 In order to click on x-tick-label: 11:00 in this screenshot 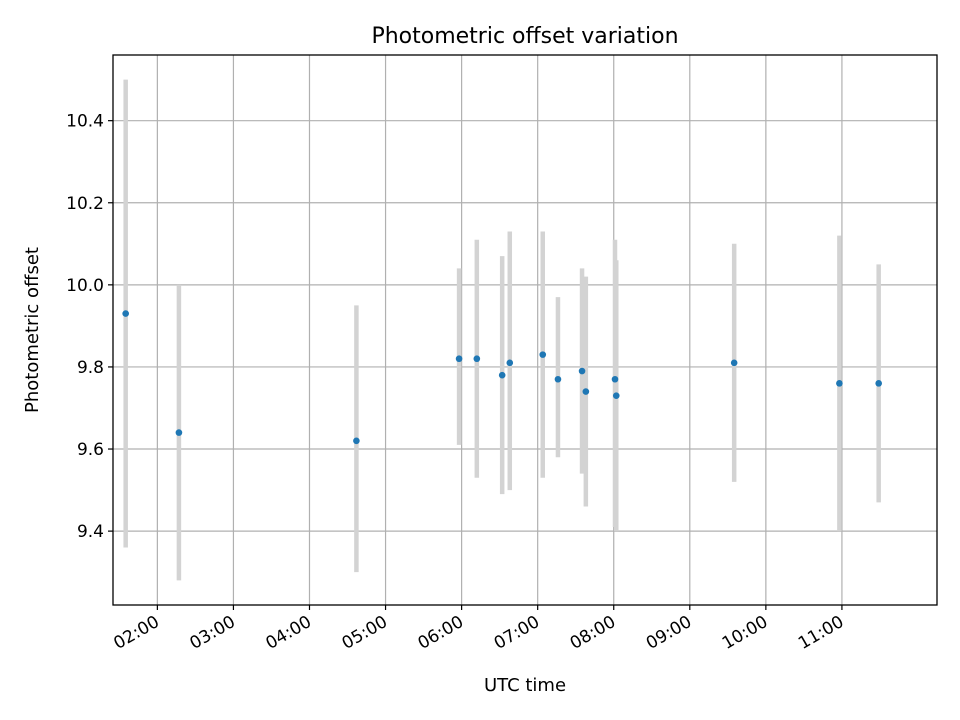, I will do `click(821, 633)`.